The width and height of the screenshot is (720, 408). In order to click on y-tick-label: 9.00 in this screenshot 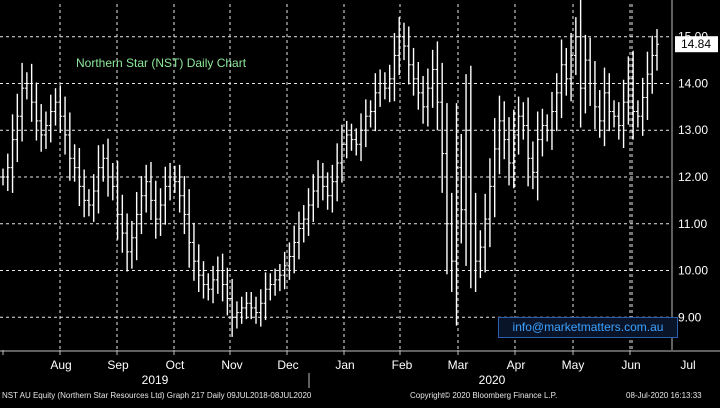, I will do `click(690, 317)`.